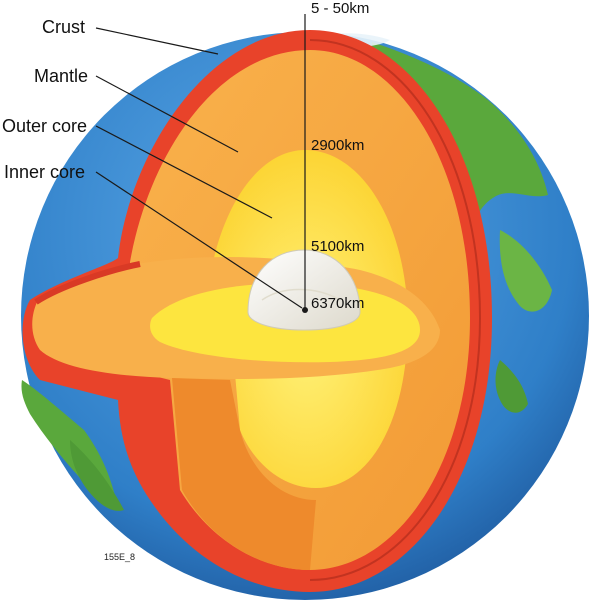  Describe the element at coordinates (61, 76) in the screenshot. I see `mantle-label: Mantle` at that location.